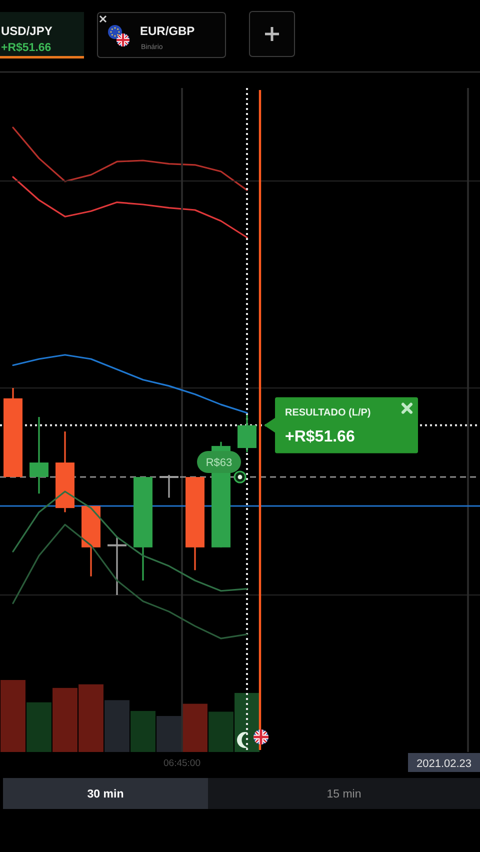  I want to click on text: +R$51.66, so click(26, 48).